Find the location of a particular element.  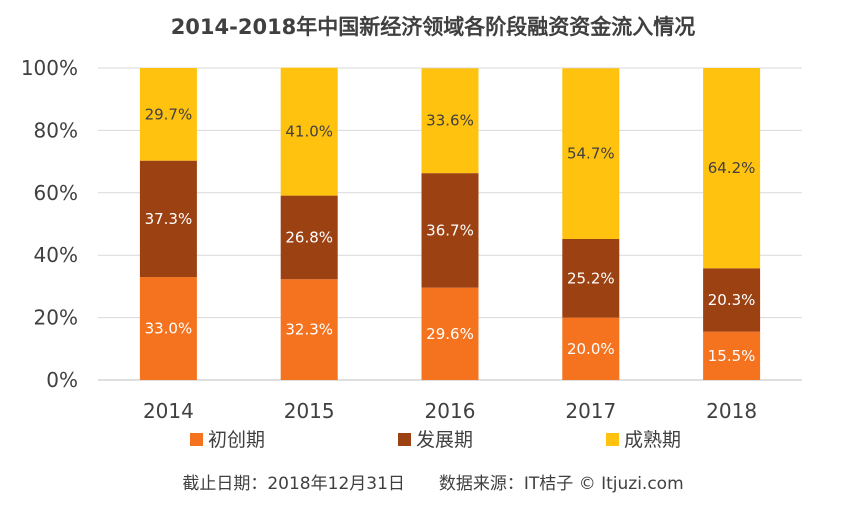

y-tick-label: 80% is located at coordinates (56, 130).